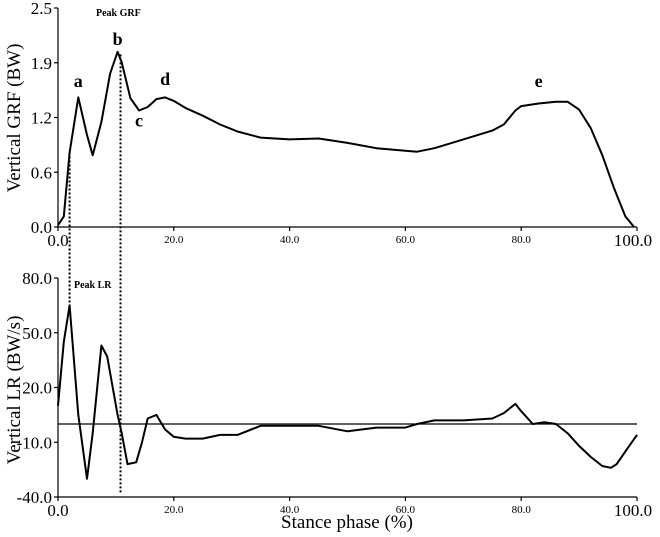  Describe the element at coordinates (37, 388) in the screenshot. I see `y-tick-label: 20.0` at that location.